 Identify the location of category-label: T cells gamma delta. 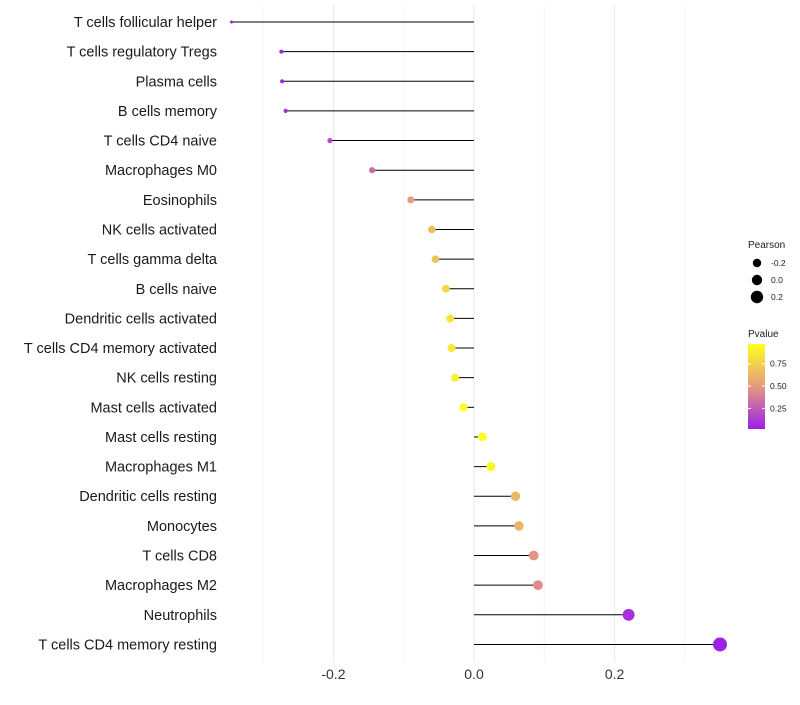
(153, 260).